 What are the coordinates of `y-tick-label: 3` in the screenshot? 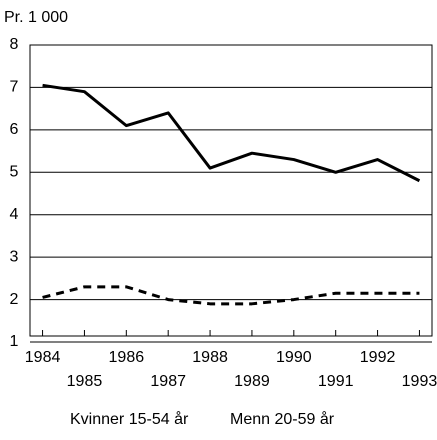 It's located at (14, 256).